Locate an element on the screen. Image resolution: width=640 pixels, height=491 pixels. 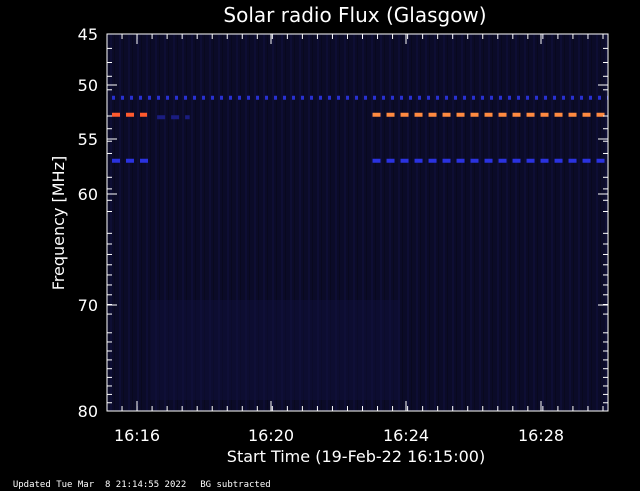
y-tick: 50 is located at coordinates (343, 85).